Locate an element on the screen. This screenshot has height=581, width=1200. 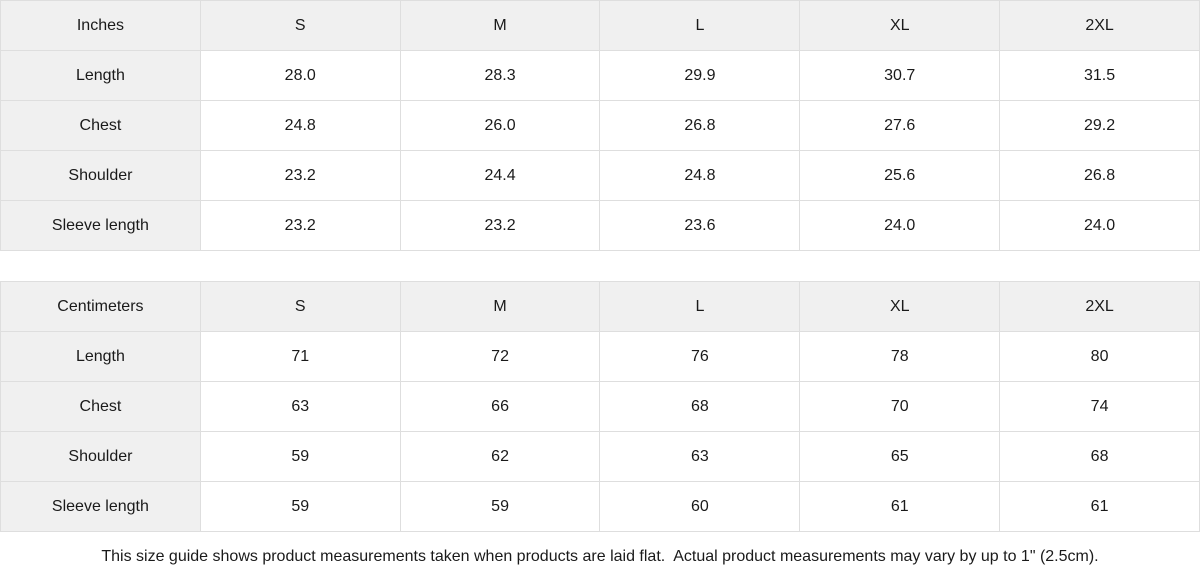
table-row: Chest 63 66 68 70 74 is located at coordinates (600, 406).